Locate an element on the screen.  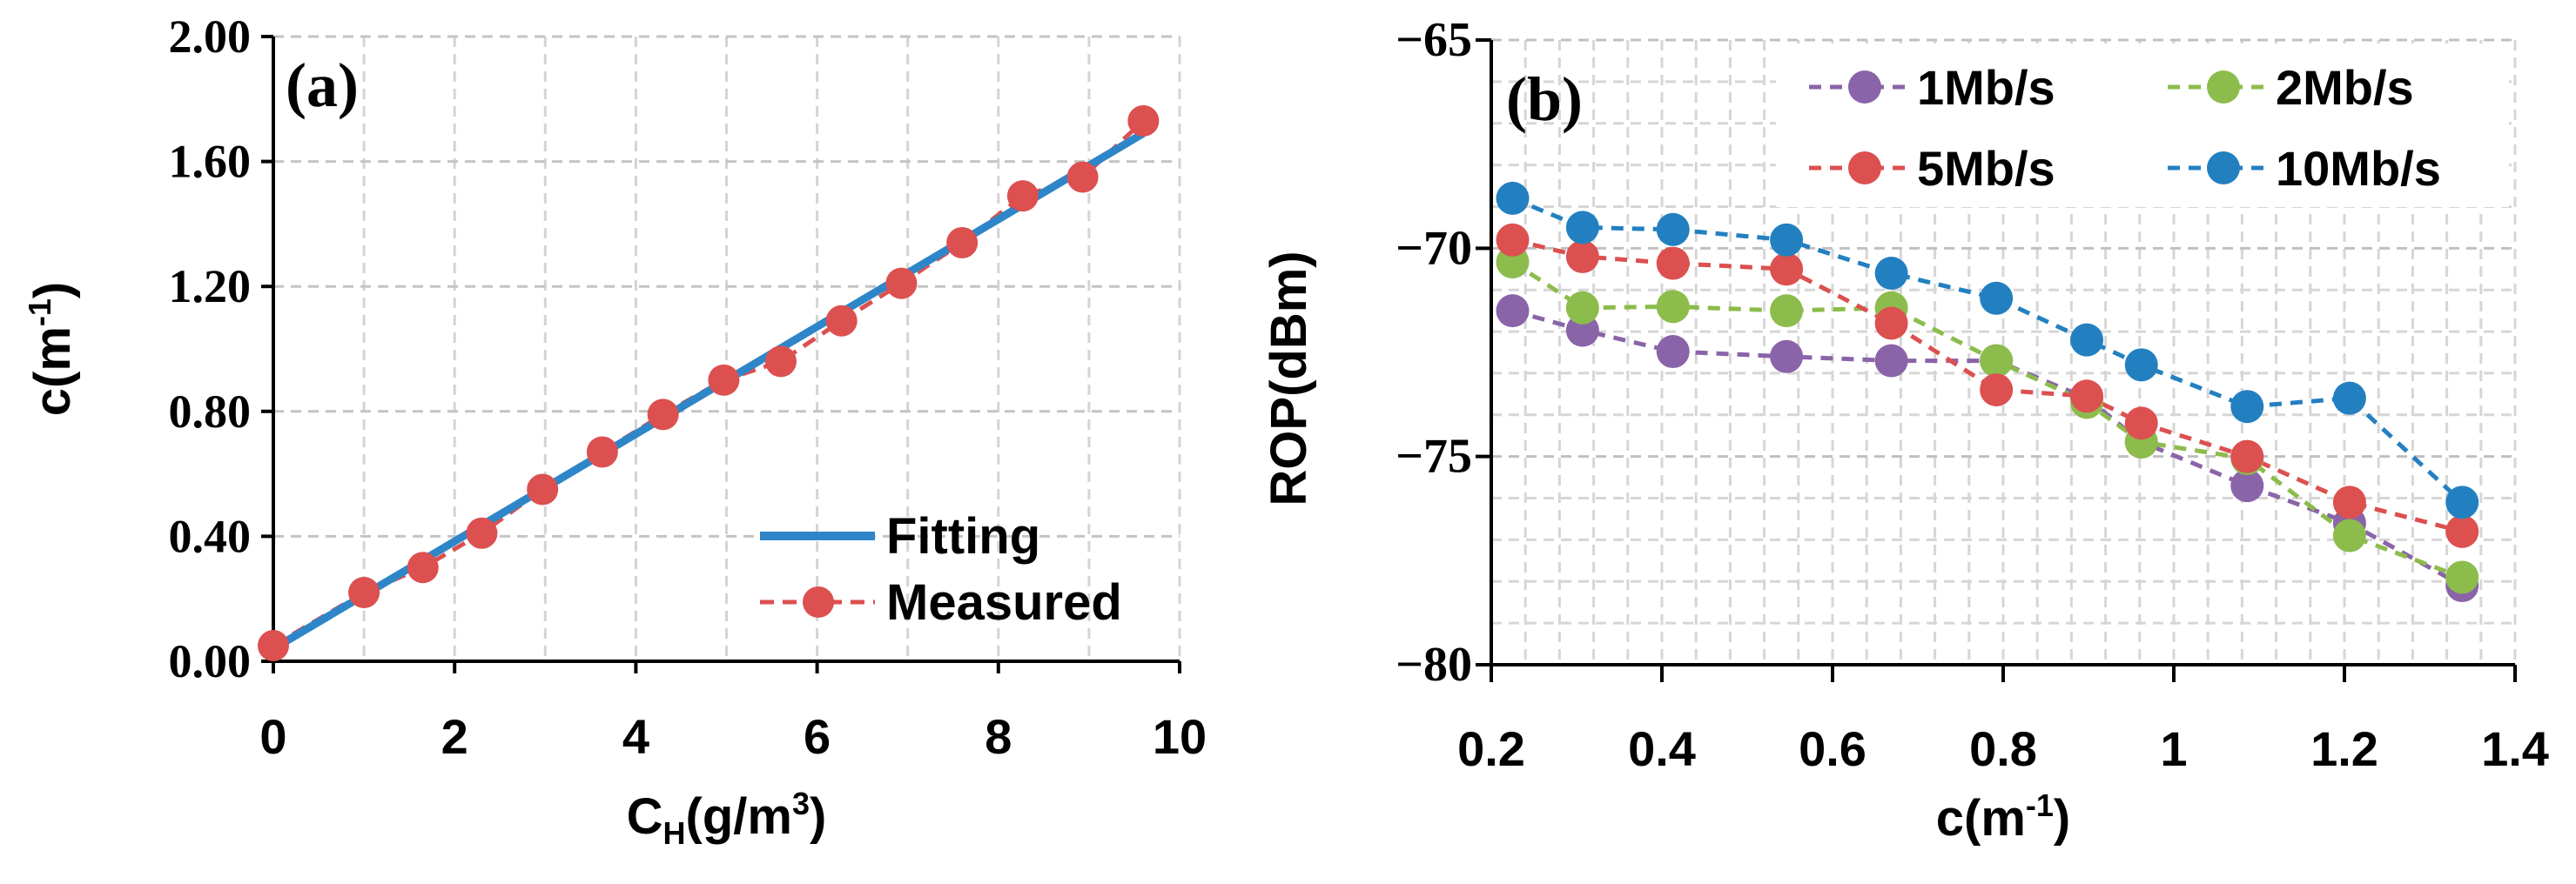
x-tick-label: 10 is located at coordinates (1180, 736).